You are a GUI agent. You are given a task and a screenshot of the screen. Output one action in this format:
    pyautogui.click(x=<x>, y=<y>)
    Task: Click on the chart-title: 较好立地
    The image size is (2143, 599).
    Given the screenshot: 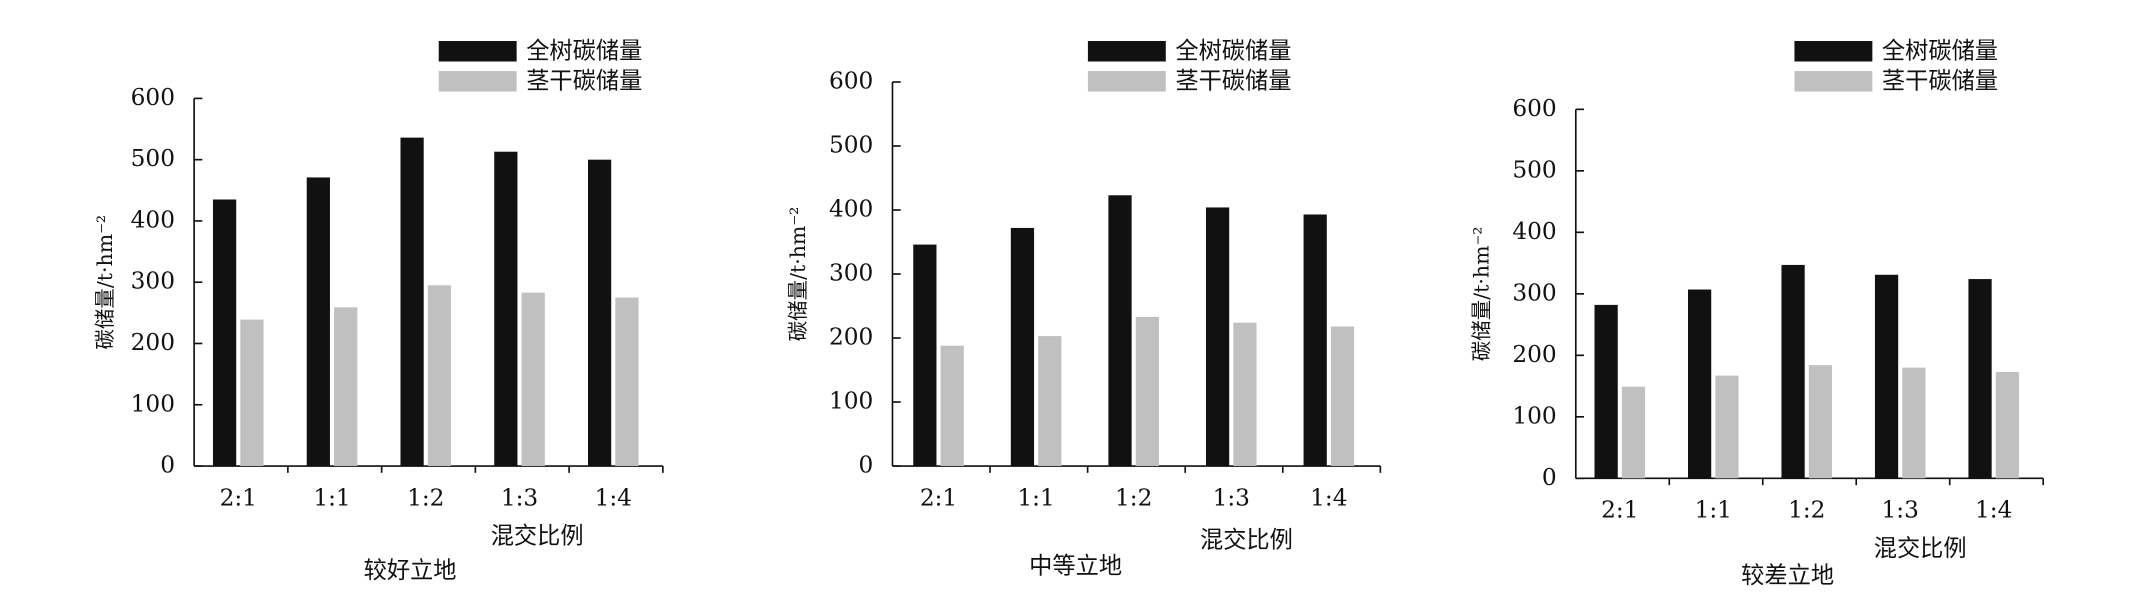 What is the action you would take?
    pyautogui.click(x=410, y=570)
    